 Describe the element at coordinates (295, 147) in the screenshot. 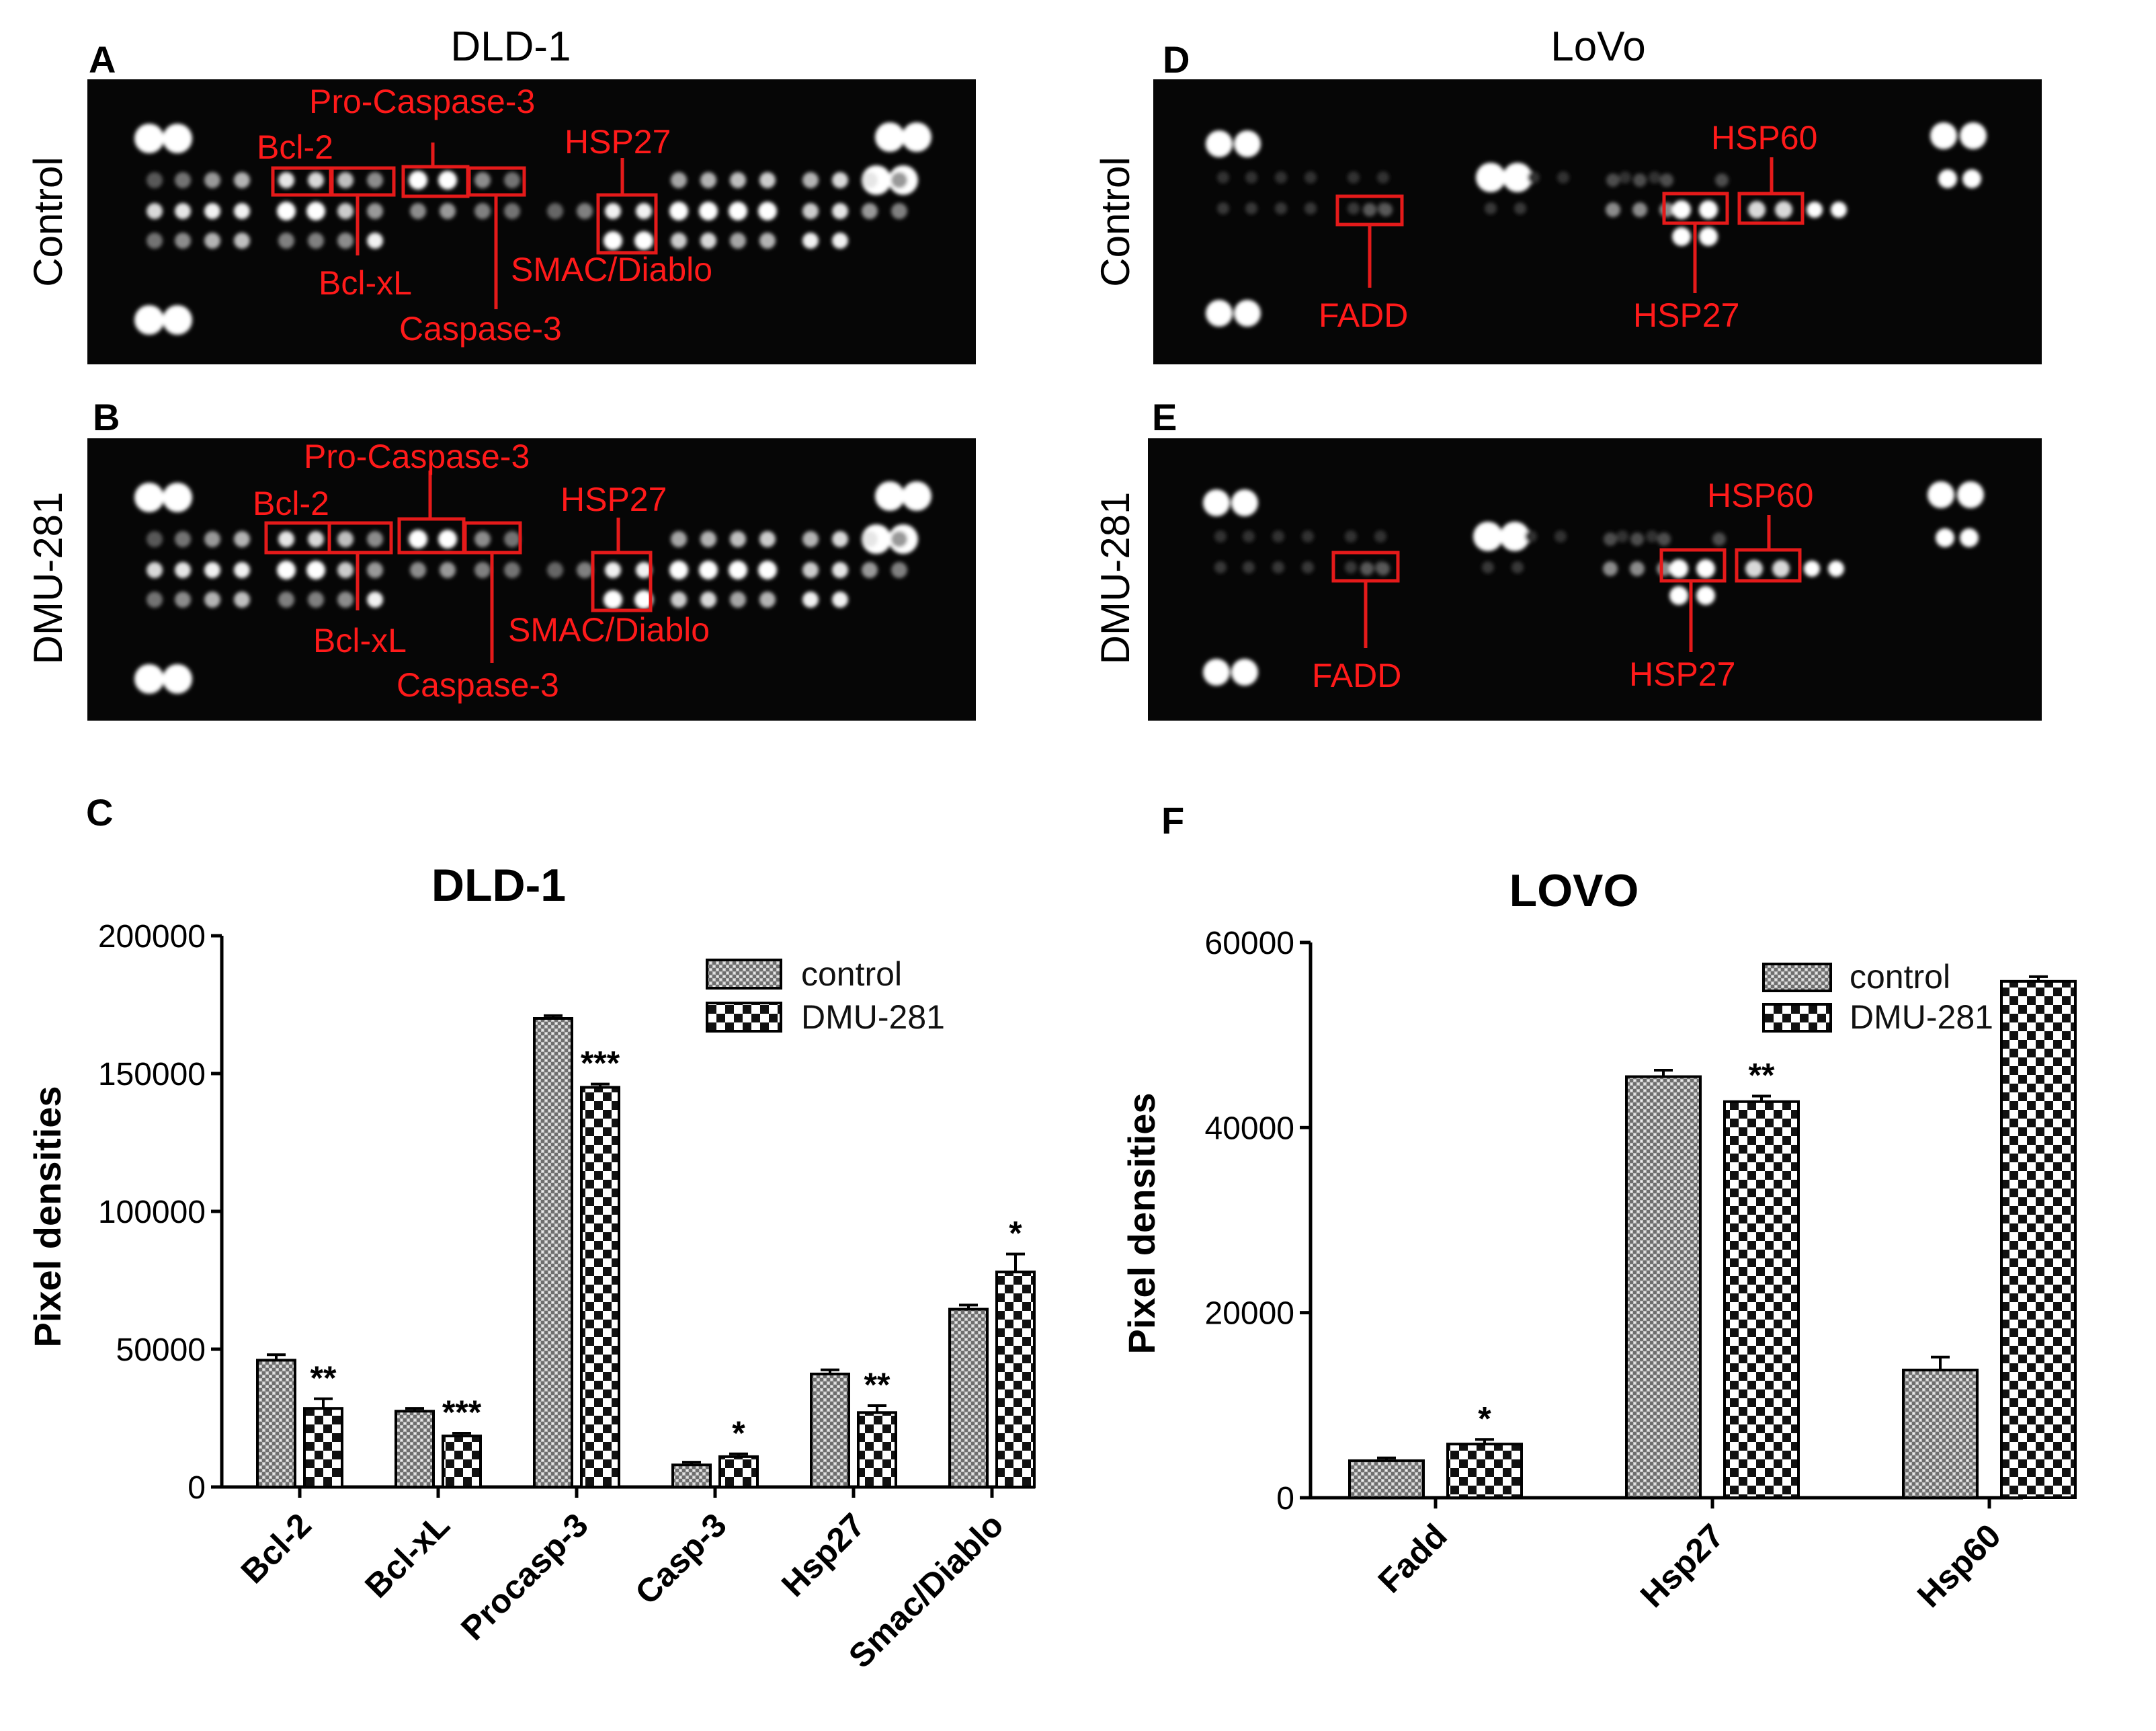

I see `label-bcl2-a: Bcl-2` at that location.